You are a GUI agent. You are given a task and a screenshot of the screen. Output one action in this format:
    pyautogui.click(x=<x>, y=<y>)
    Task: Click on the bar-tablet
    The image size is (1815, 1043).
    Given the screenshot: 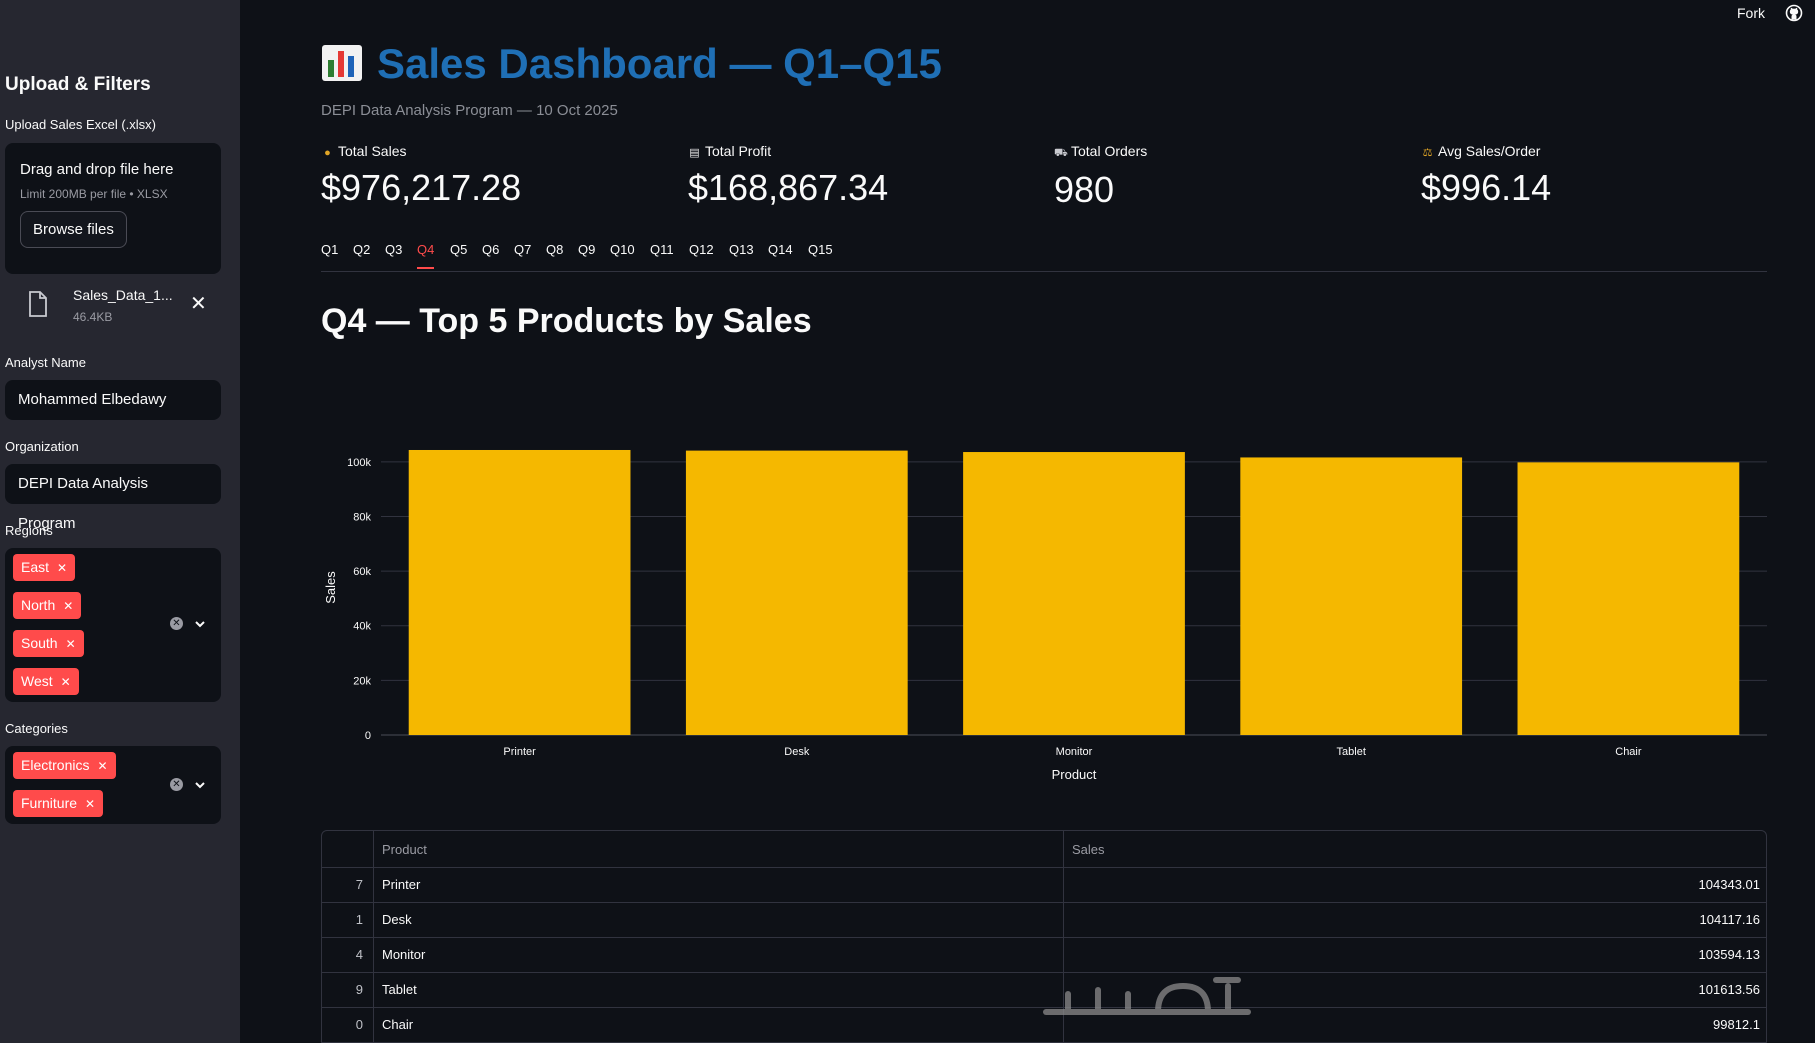 What is the action you would take?
    pyautogui.click(x=1351, y=596)
    